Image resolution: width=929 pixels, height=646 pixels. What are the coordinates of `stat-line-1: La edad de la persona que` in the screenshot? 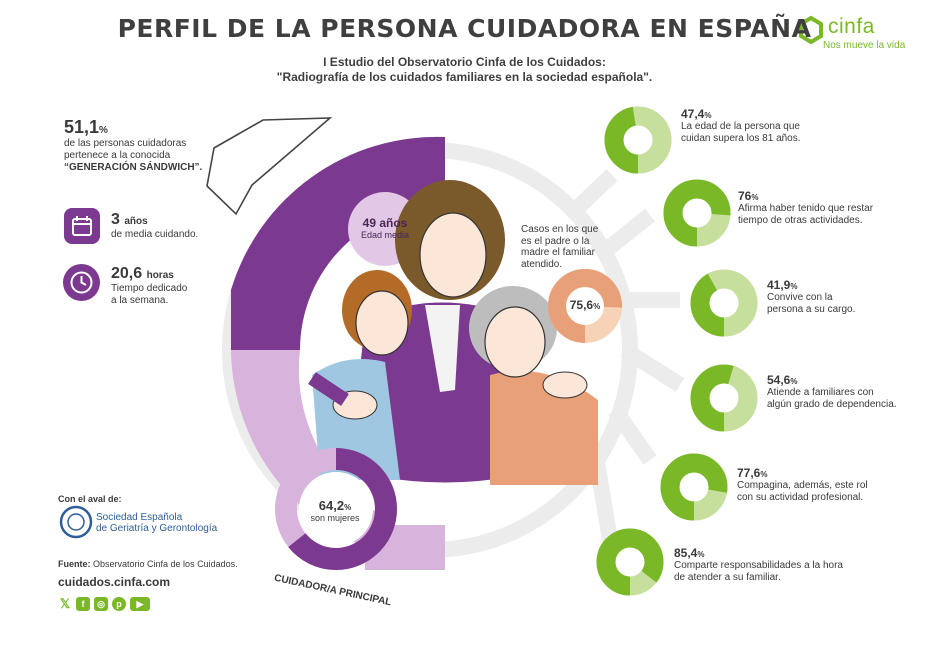 It's located at (740, 126).